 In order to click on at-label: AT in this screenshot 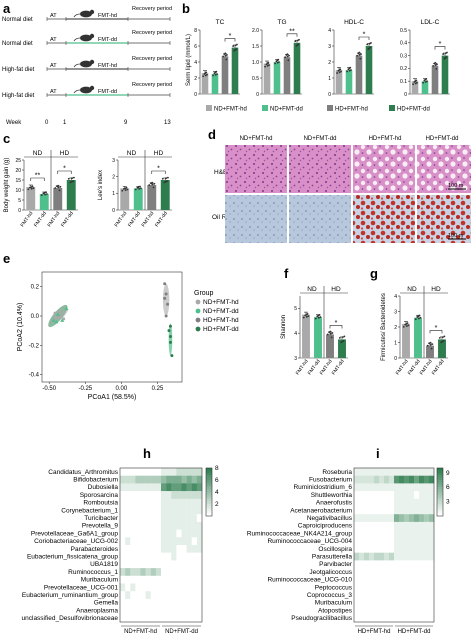, I will do `click(53, 66)`.